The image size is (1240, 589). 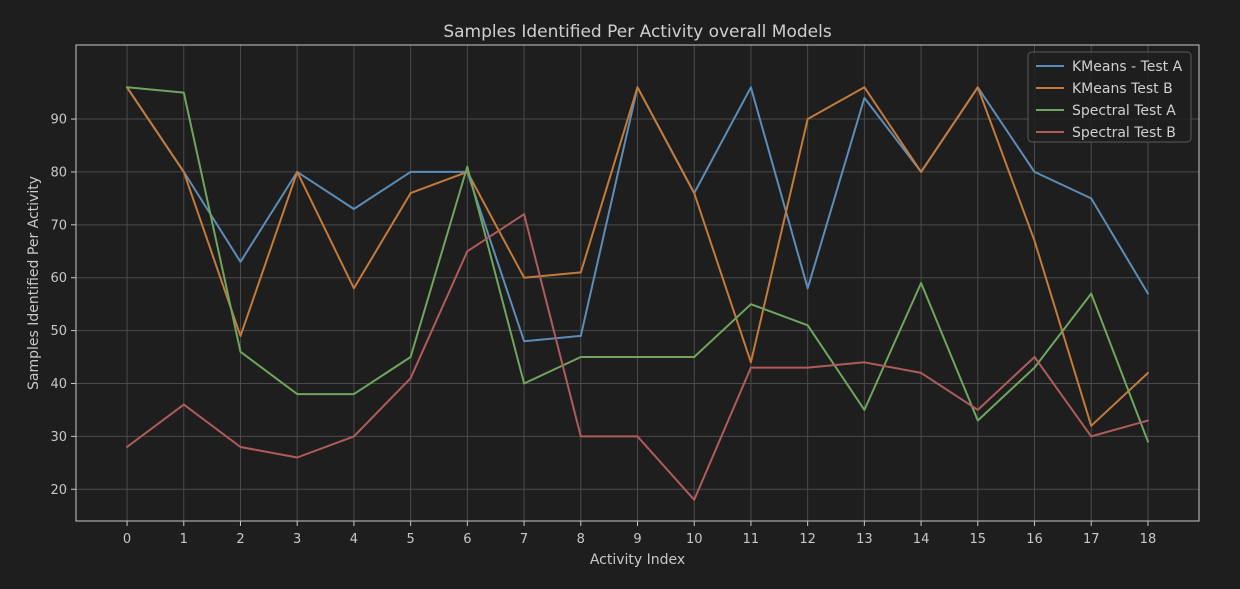 I want to click on y-tick-label: 30, so click(x=58, y=437).